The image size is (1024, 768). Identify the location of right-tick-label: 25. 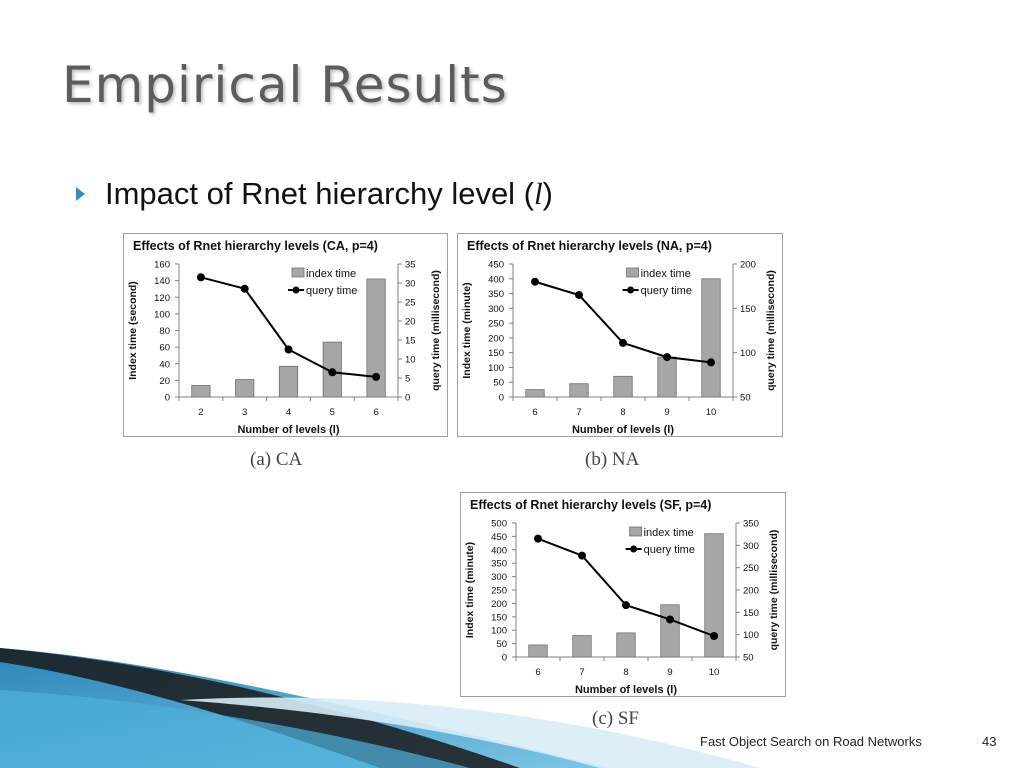
(410, 303).